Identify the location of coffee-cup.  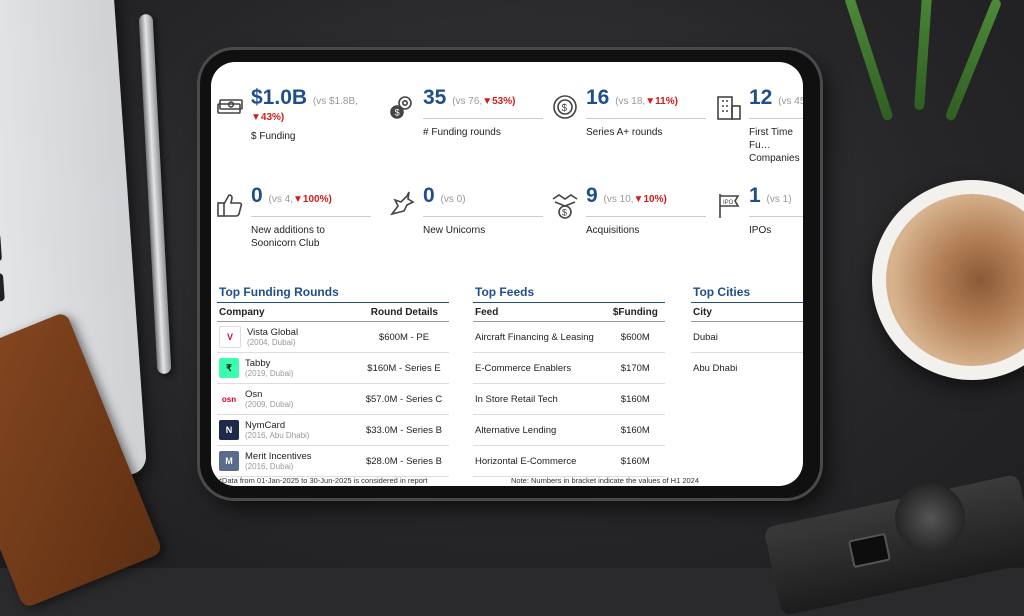
(948, 280).